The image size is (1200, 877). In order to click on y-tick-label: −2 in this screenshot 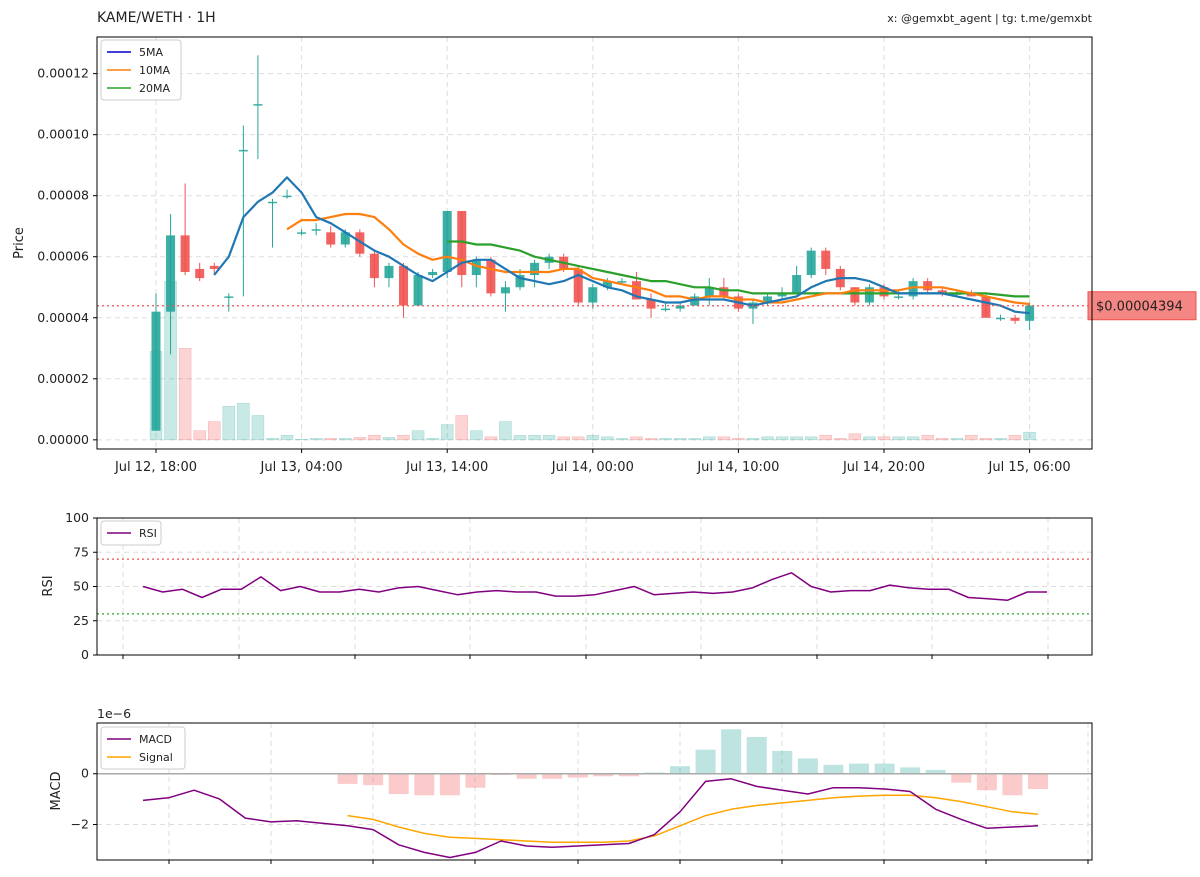, I will do `click(80, 823)`.